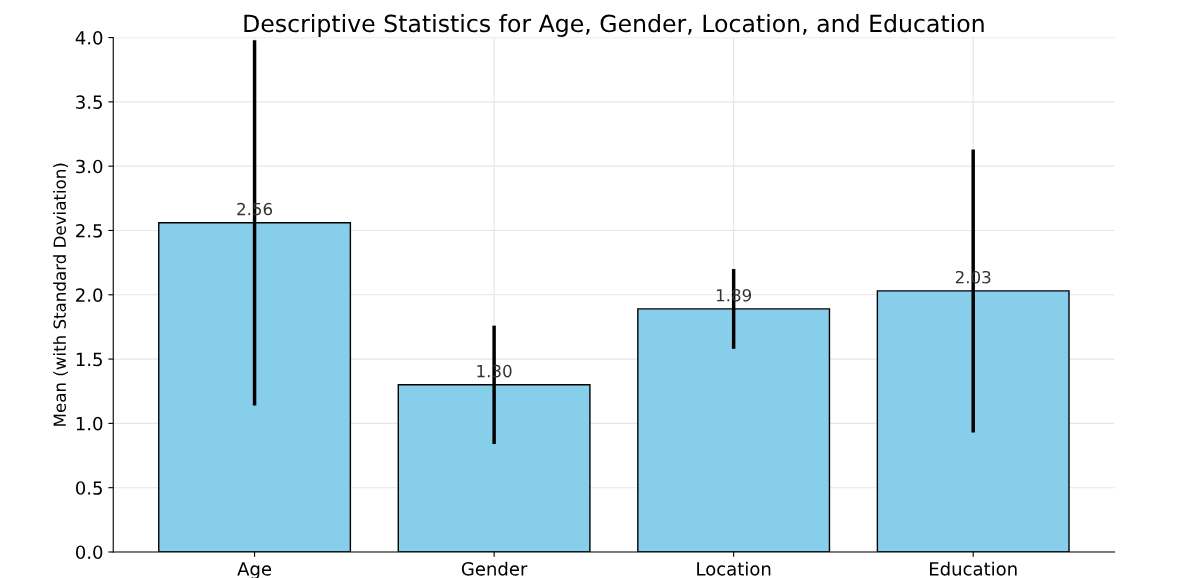 The height and width of the screenshot is (578, 1192). Describe the element at coordinates (89, 102) in the screenshot. I see `y-tick-label: 3.5` at that location.